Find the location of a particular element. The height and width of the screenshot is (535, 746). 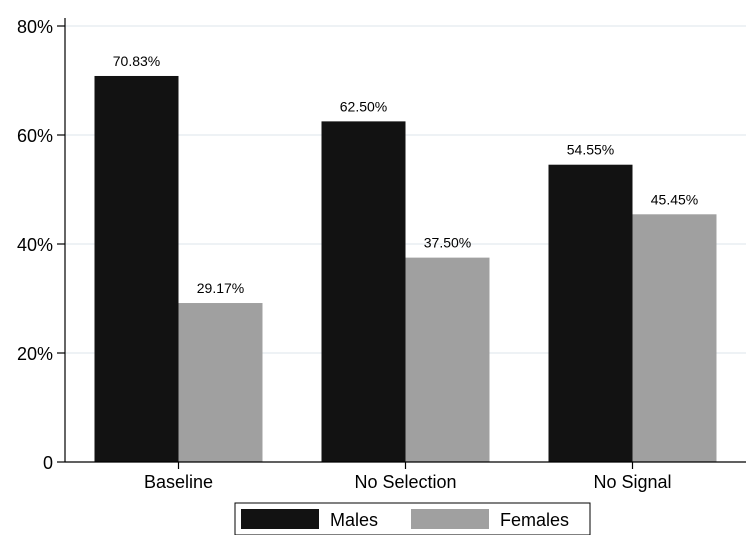

x-tick-label: No Signal is located at coordinates (632, 482).